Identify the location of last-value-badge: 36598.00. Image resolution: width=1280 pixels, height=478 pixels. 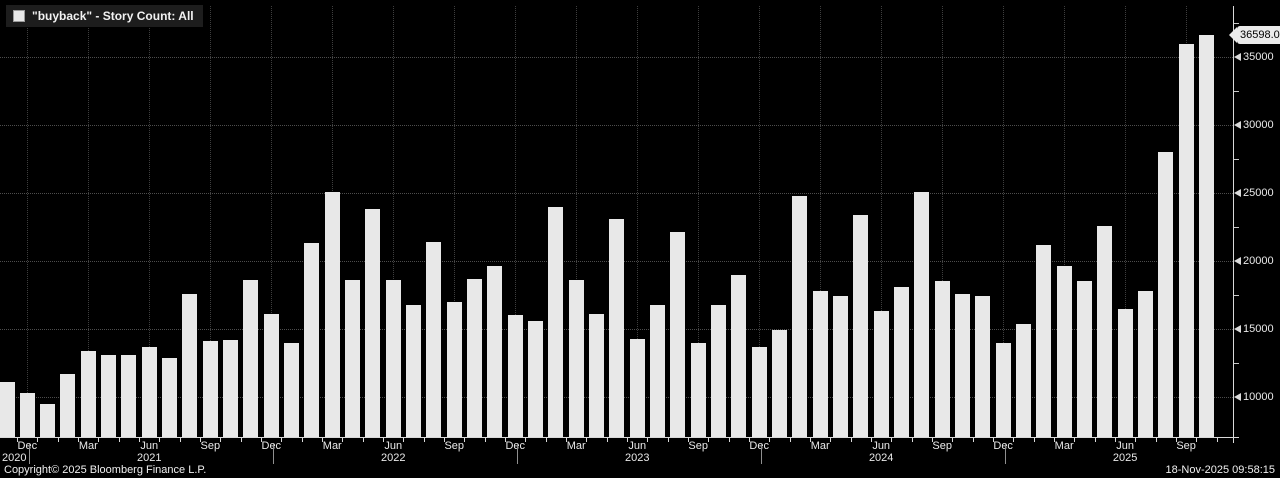
(1254, 35).